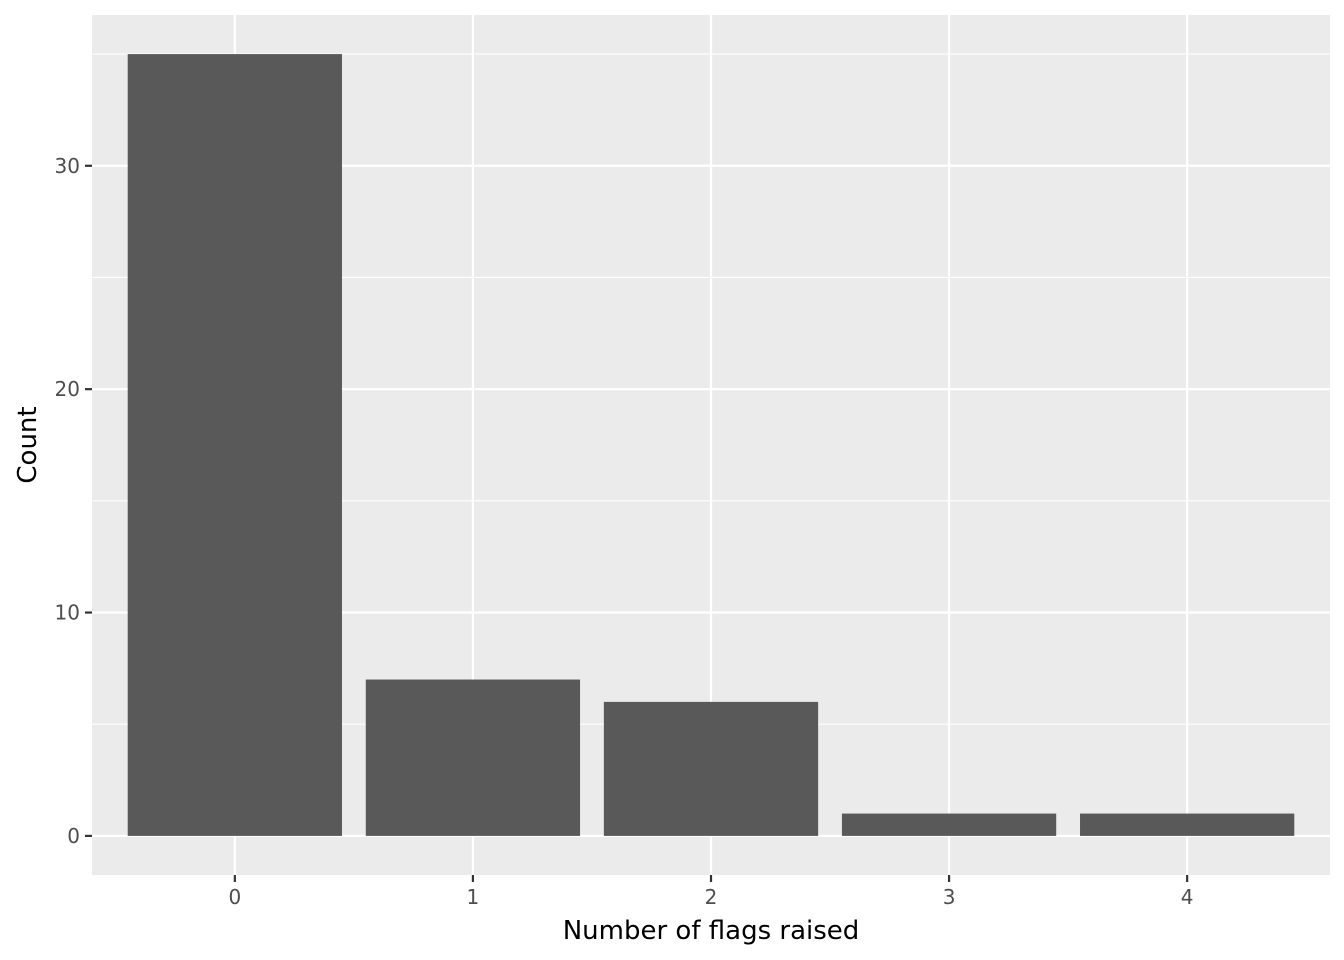  I want to click on x-axis: 0 1 2 3 4, so click(711, 892).